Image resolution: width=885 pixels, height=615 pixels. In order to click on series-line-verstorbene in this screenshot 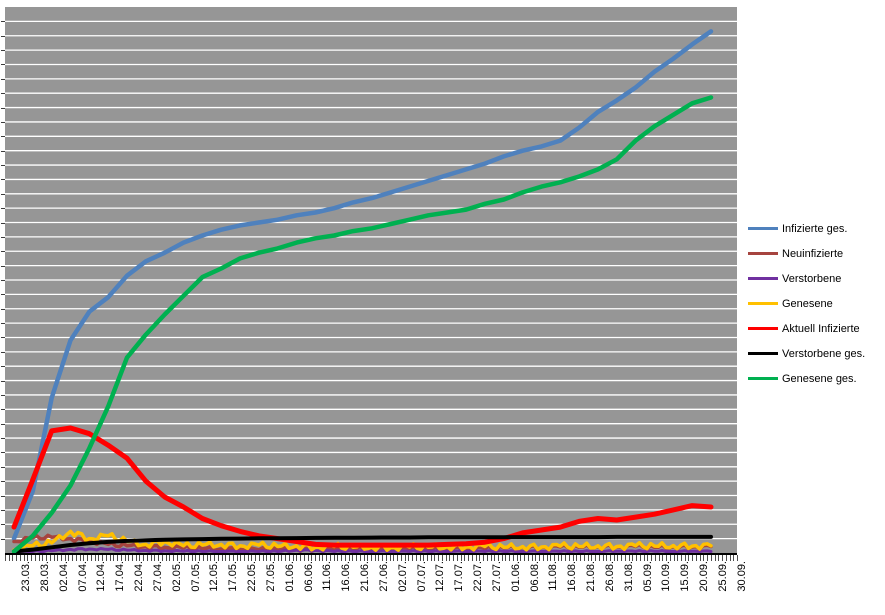, I will do `click(362, 550)`.